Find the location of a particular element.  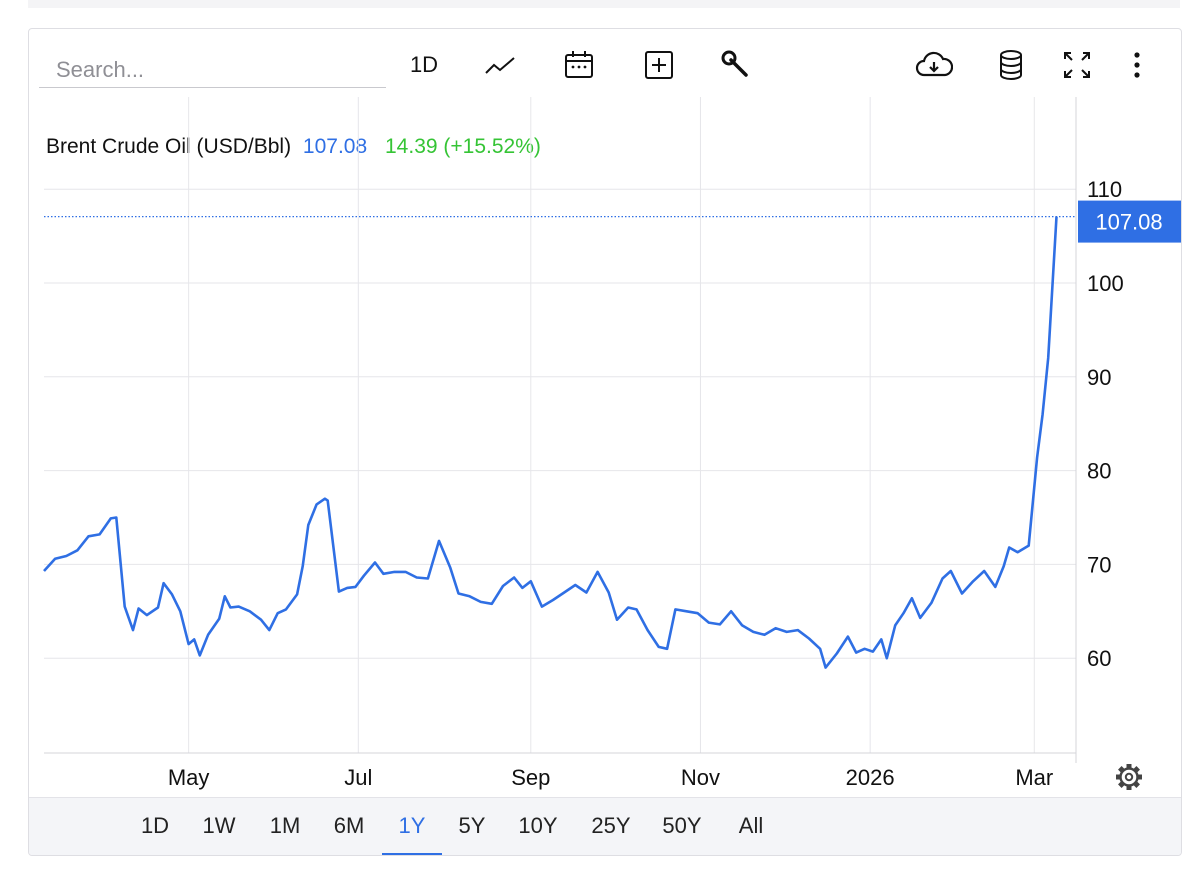

y-tick-label: 100 is located at coordinates (1105, 283).